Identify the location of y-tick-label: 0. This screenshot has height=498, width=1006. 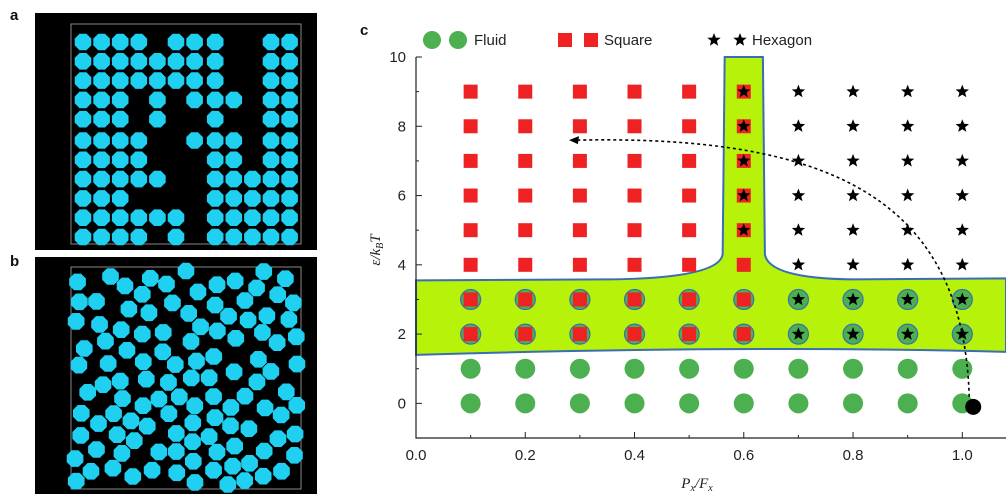
(402, 403).